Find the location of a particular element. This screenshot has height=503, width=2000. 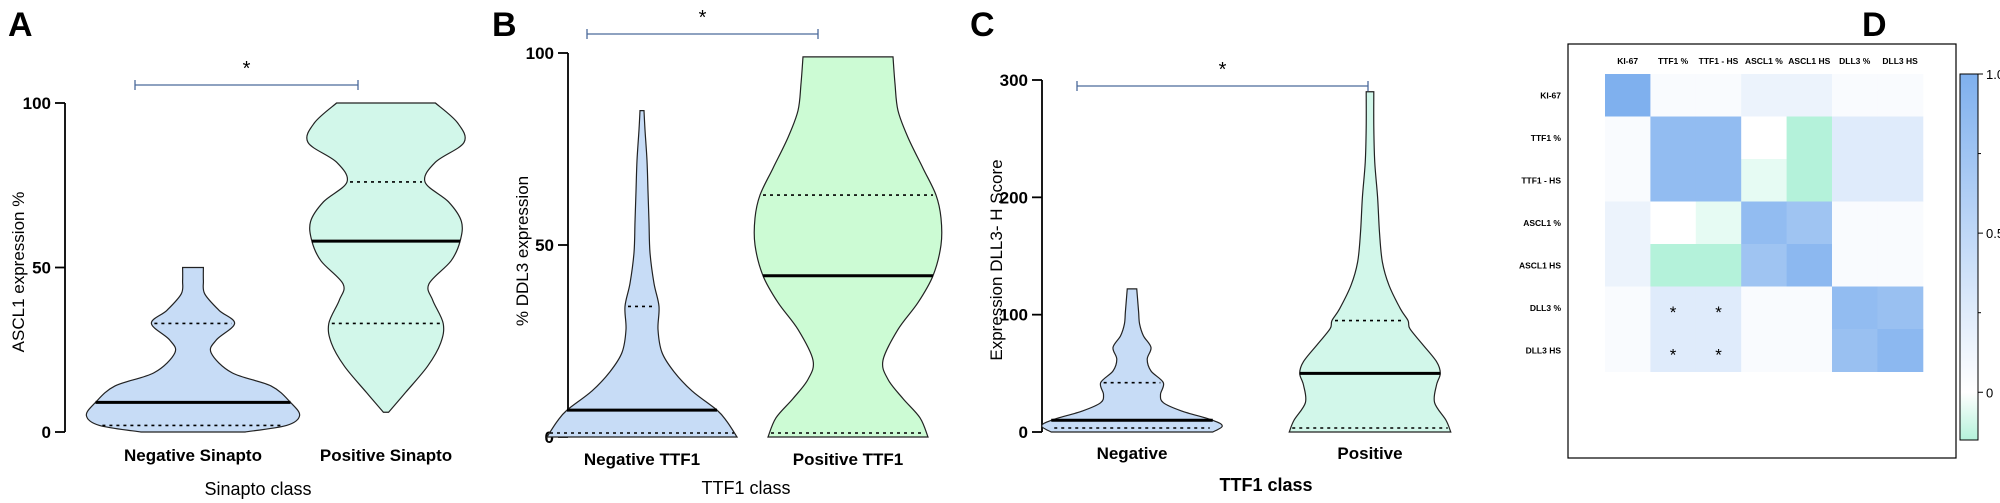

y-axis-label: ASCL1 expression % is located at coordinates (18, 272).